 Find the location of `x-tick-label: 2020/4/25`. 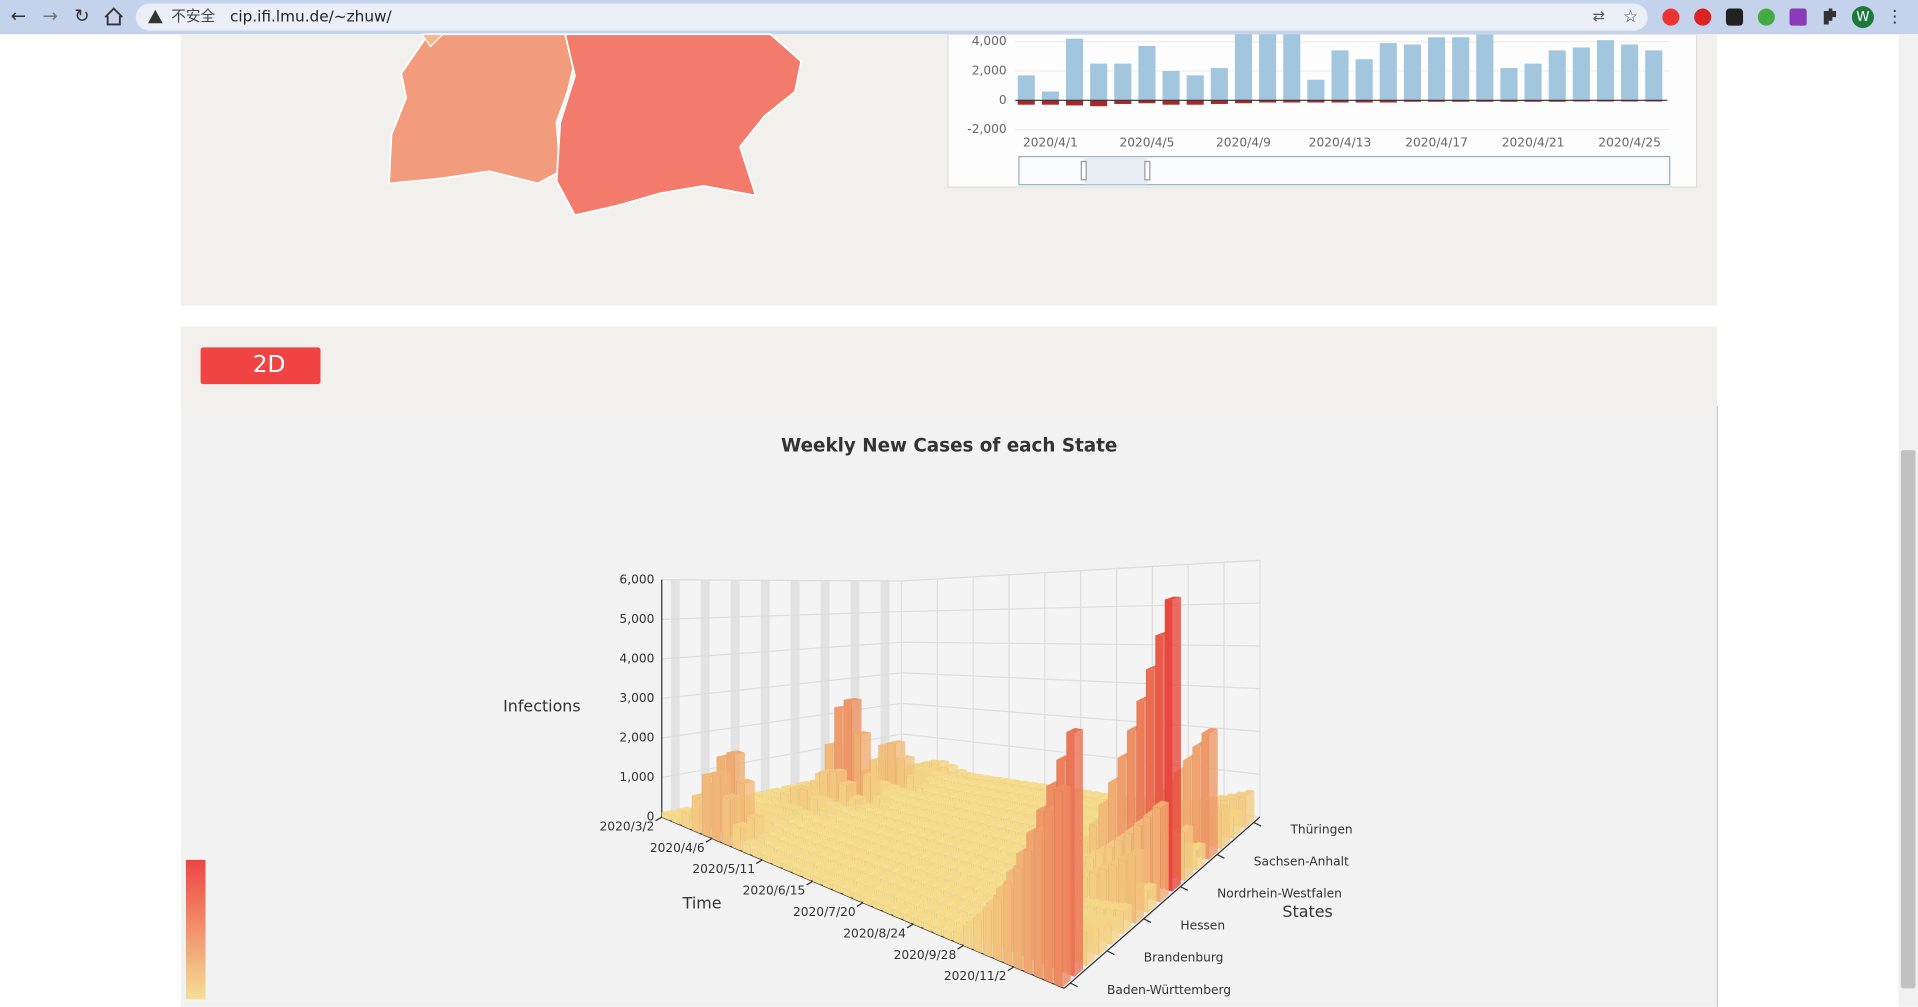

x-tick-label: 2020/4/25 is located at coordinates (1629, 143).